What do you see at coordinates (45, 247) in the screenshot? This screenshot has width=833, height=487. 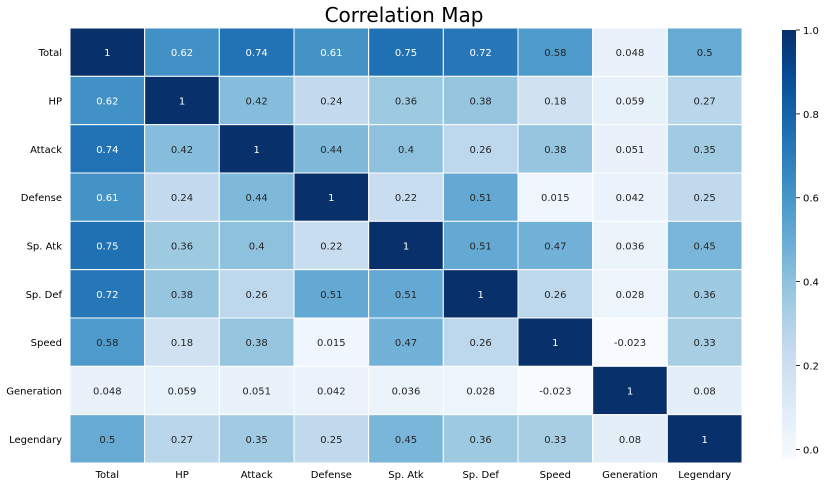 I see `y-tick-label: Sp. Atk` at bounding box center [45, 247].